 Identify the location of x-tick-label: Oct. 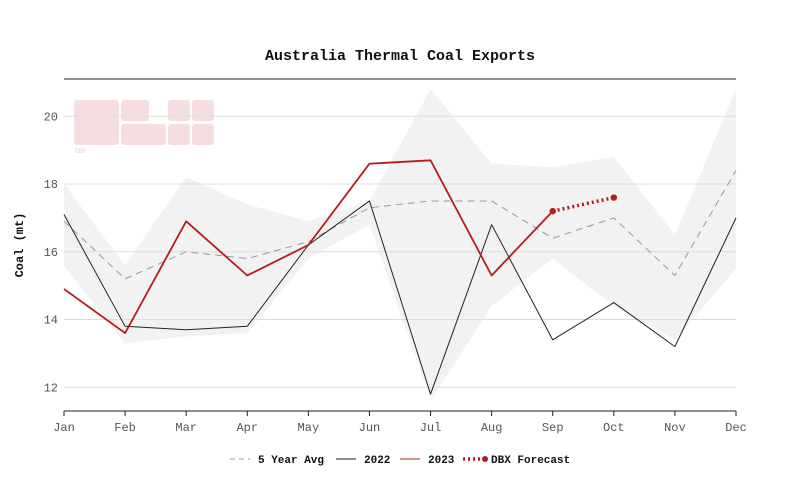
(614, 428).